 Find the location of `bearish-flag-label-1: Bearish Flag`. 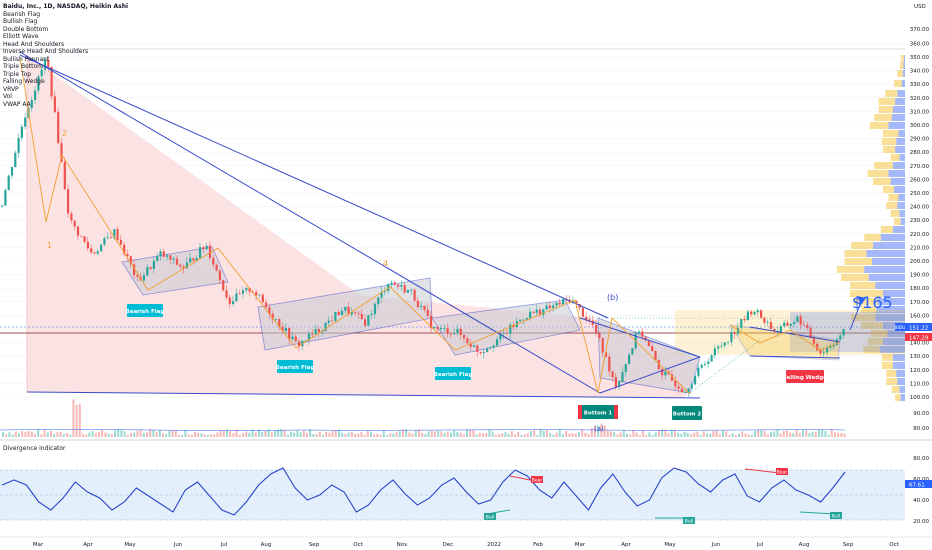

bearish-flag-label-1: Bearish Flag is located at coordinates (145, 310).